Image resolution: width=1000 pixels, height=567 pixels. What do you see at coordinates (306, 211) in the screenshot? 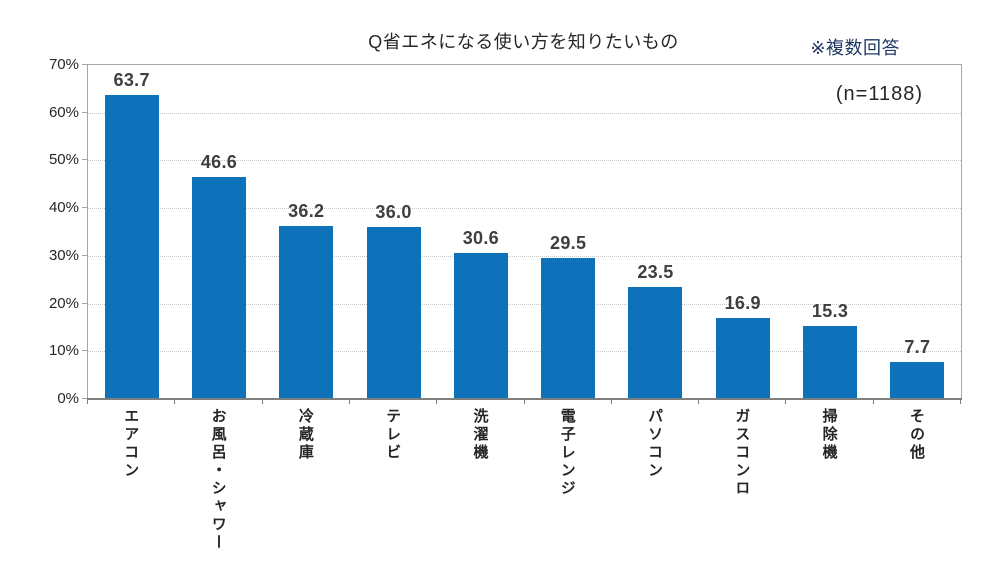
I see `bar-value-label: 36.2` at bounding box center [306, 211].